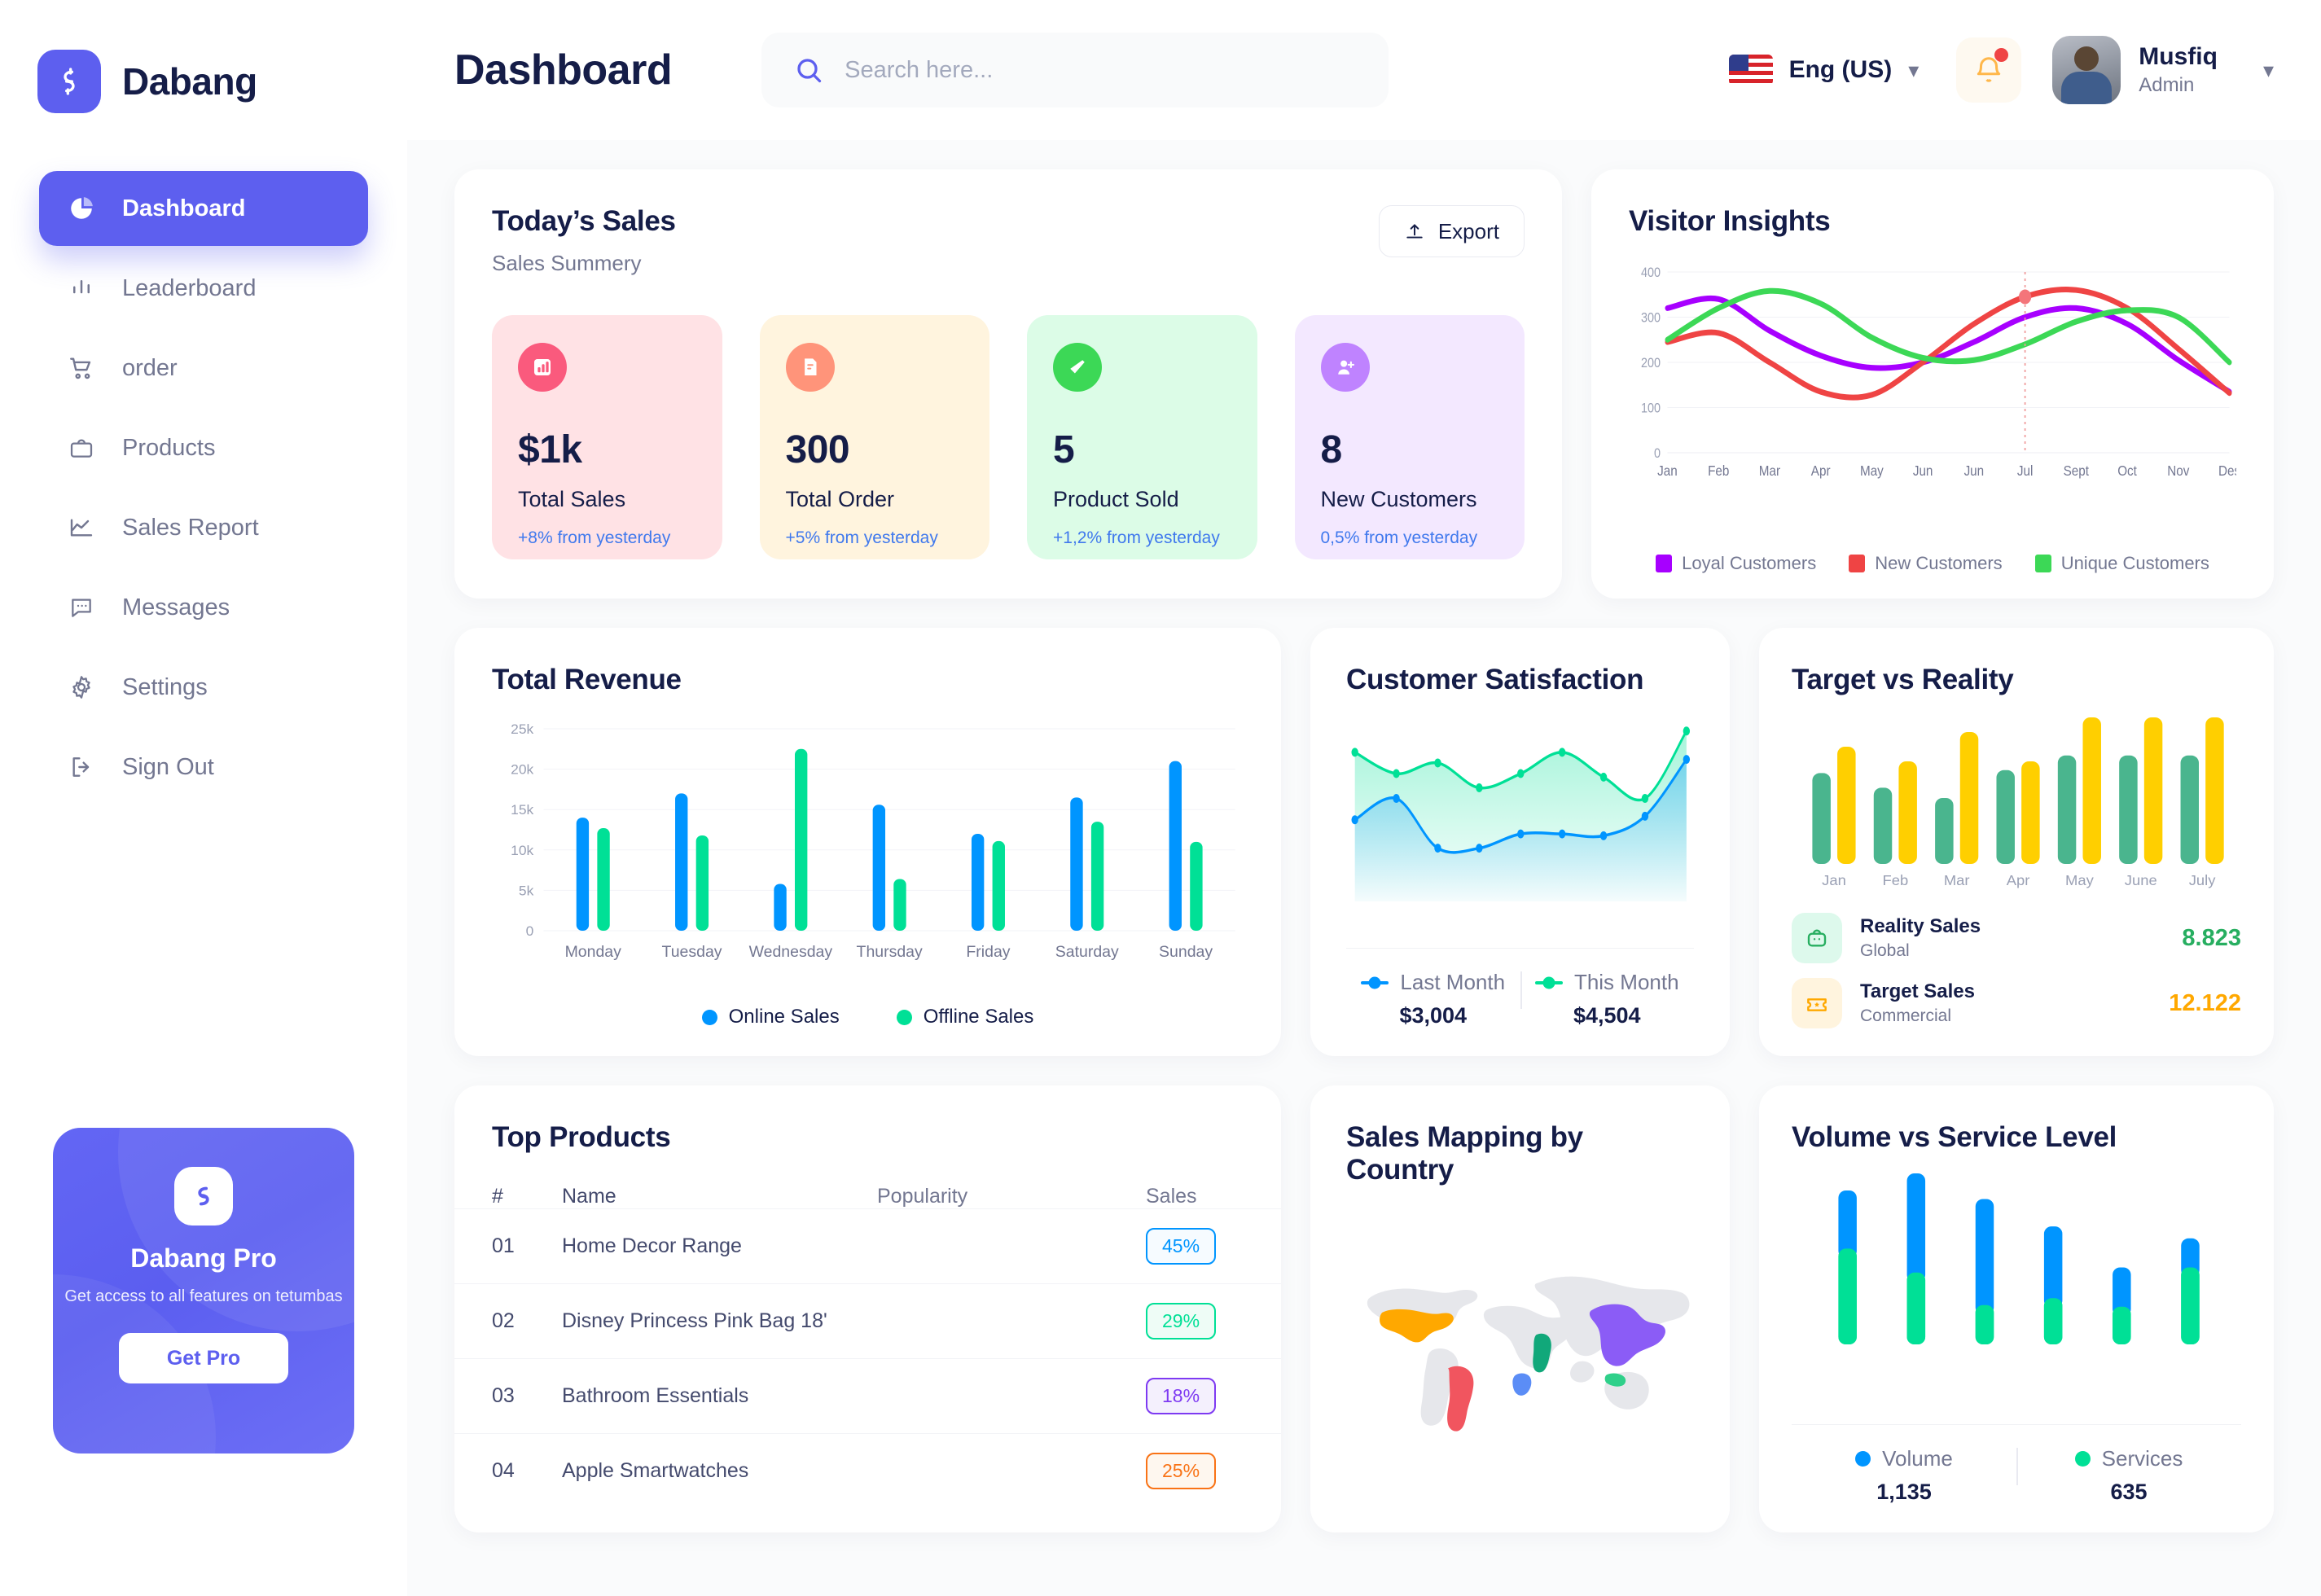 The image size is (2321, 1596). What do you see at coordinates (572, 499) in the screenshot?
I see `stat-label: Total Sales` at bounding box center [572, 499].